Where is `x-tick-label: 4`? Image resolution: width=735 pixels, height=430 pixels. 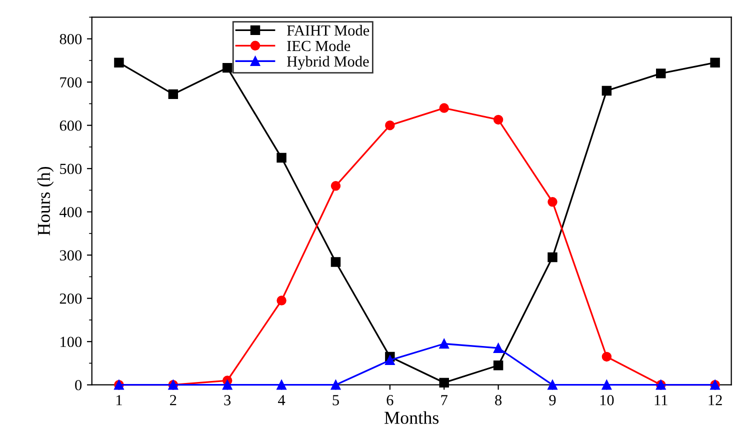 x-tick-label: 4 is located at coordinates (282, 400).